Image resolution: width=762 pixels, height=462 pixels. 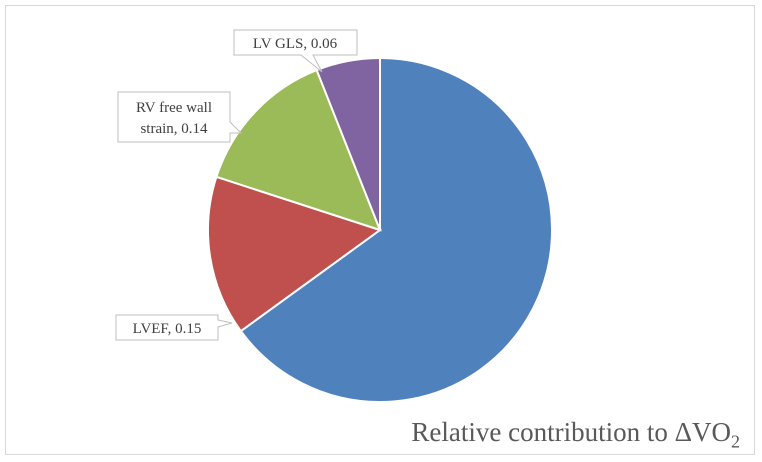 I want to click on callout-rv-free-wall-strain: RV free wall strain, 0.14, so click(x=180, y=117).